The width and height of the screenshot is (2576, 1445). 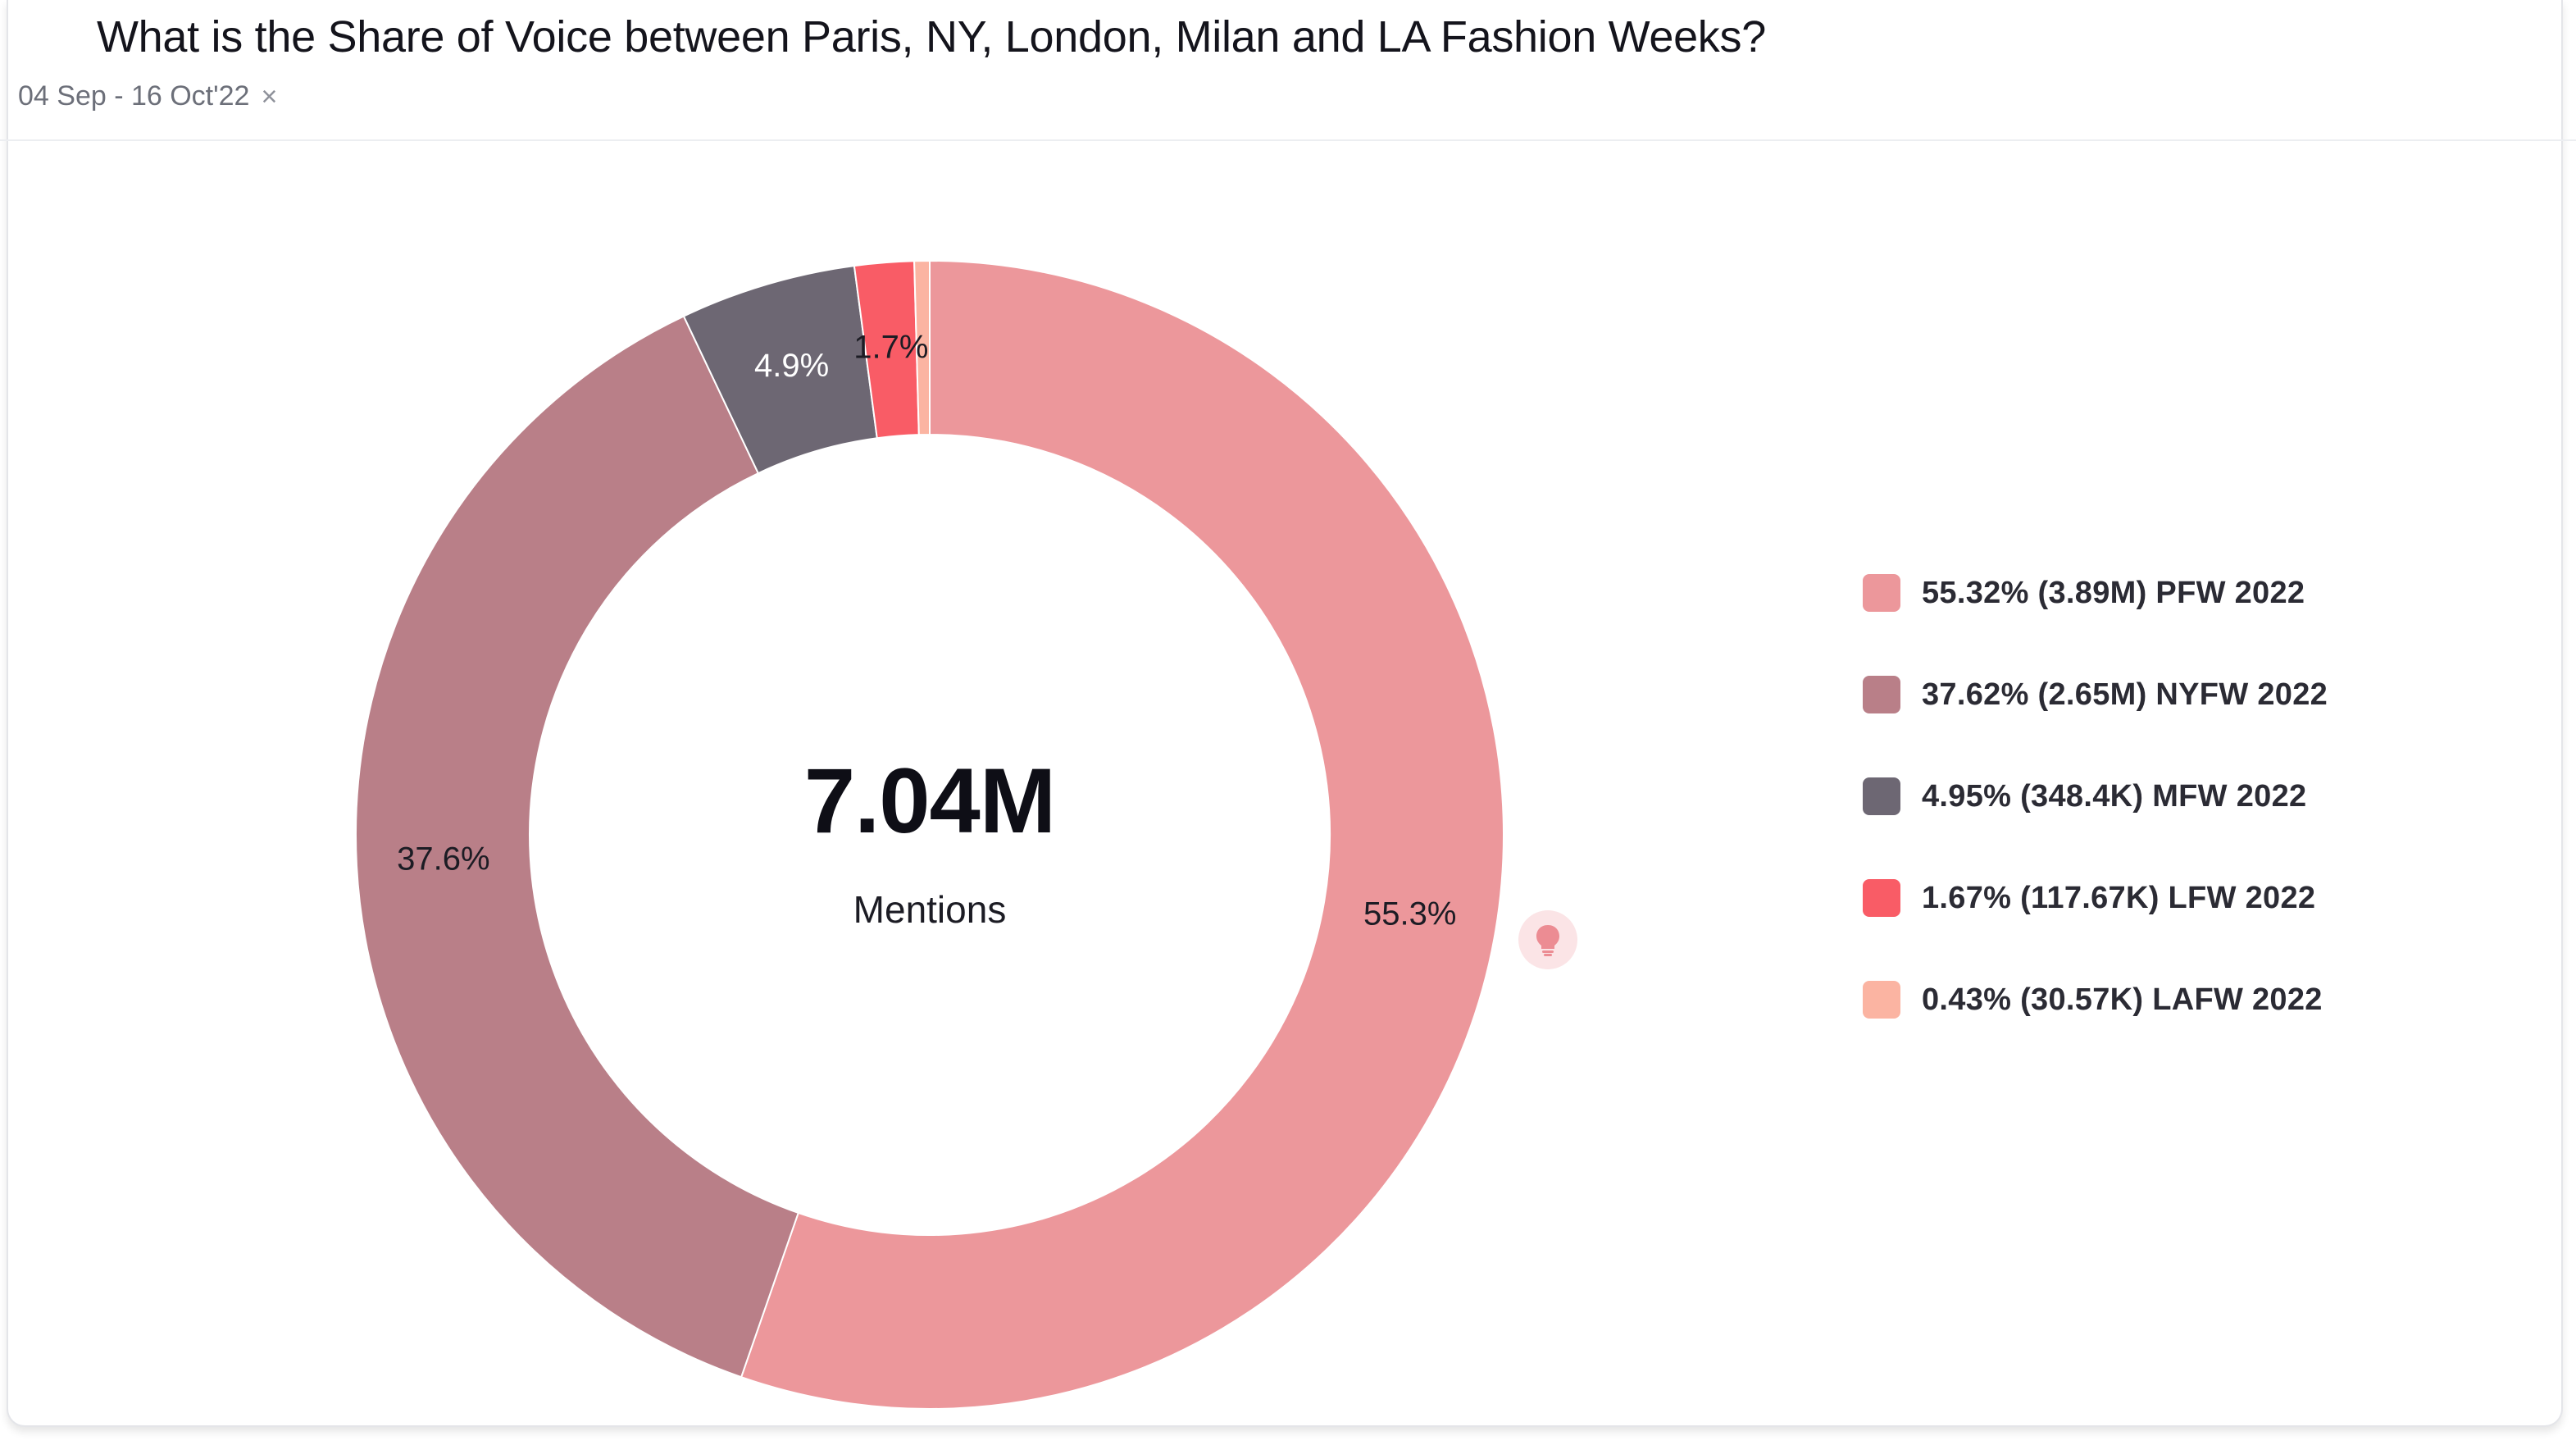 What do you see at coordinates (577, 847) in the screenshot?
I see `donut-slice-nyfw-2022` at bounding box center [577, 847].